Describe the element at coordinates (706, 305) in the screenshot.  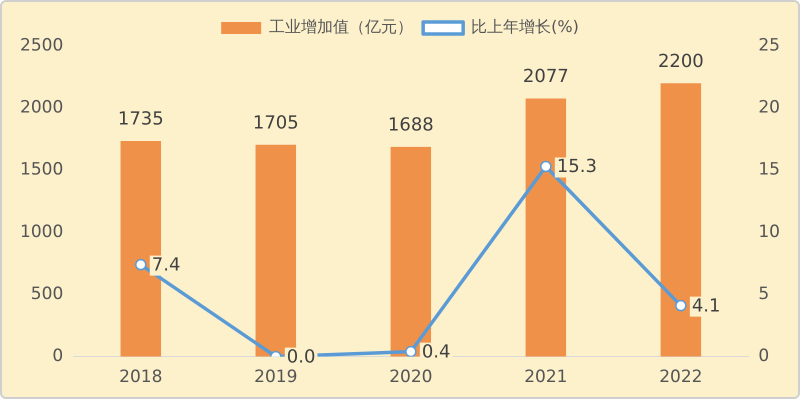
I see `data-label: 4.1` at that location.